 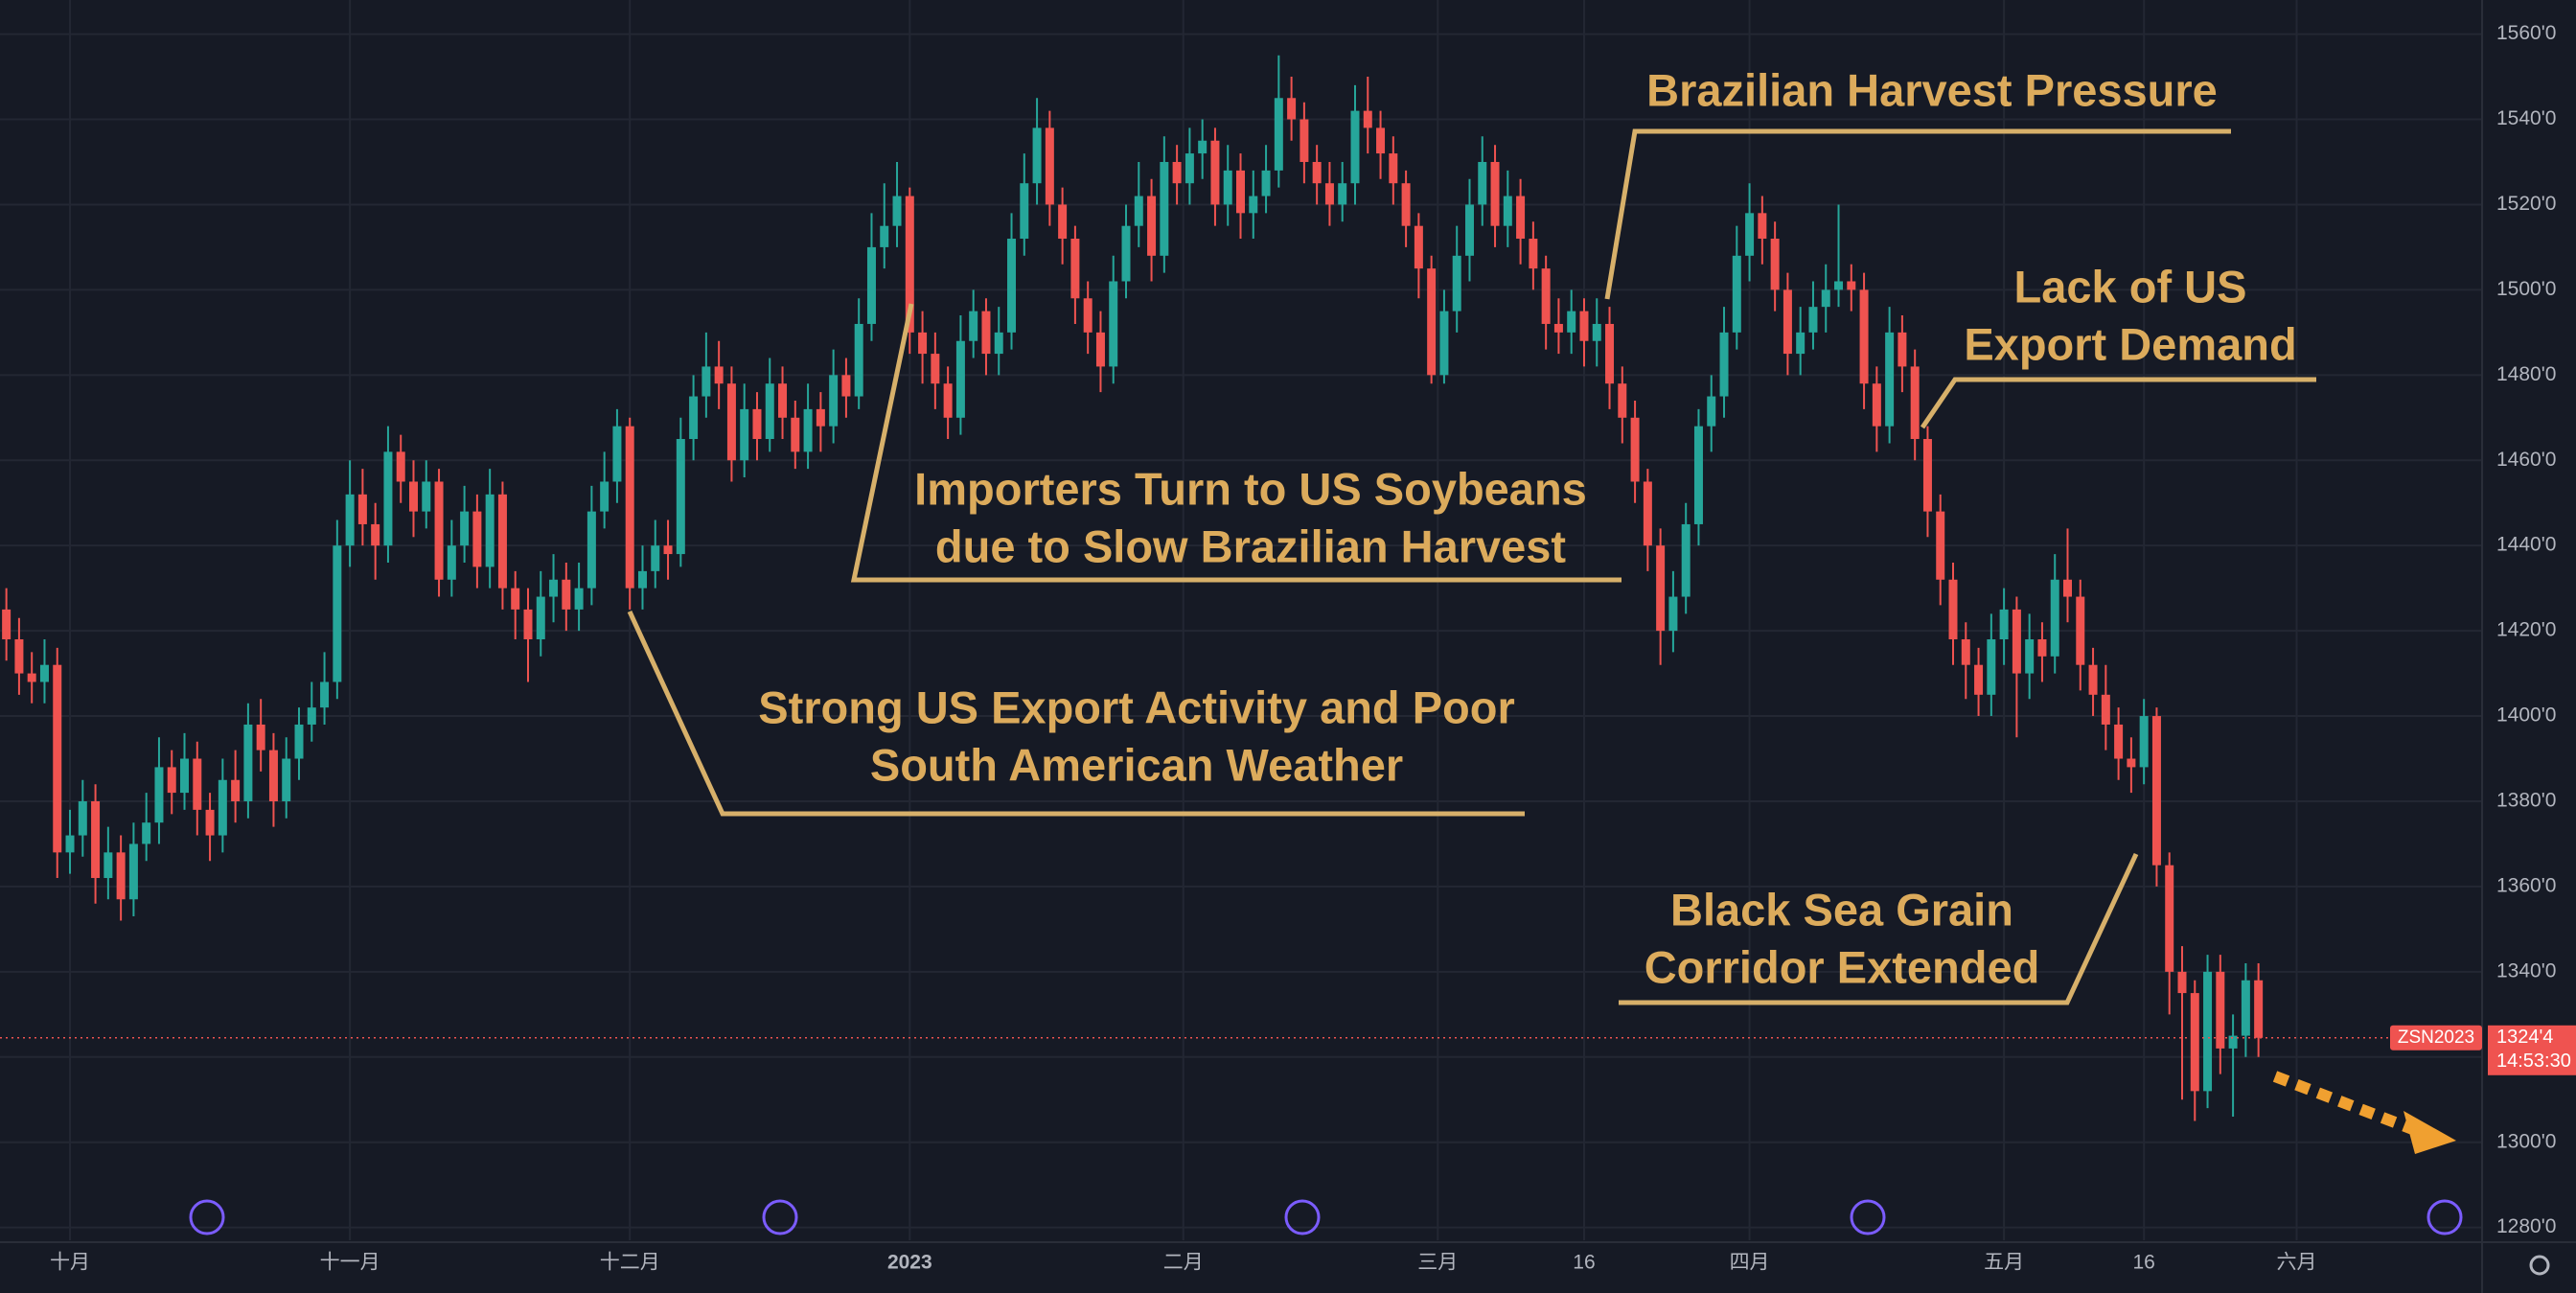 I want to click on symbol-badge, so click(x=2436, y=1038).